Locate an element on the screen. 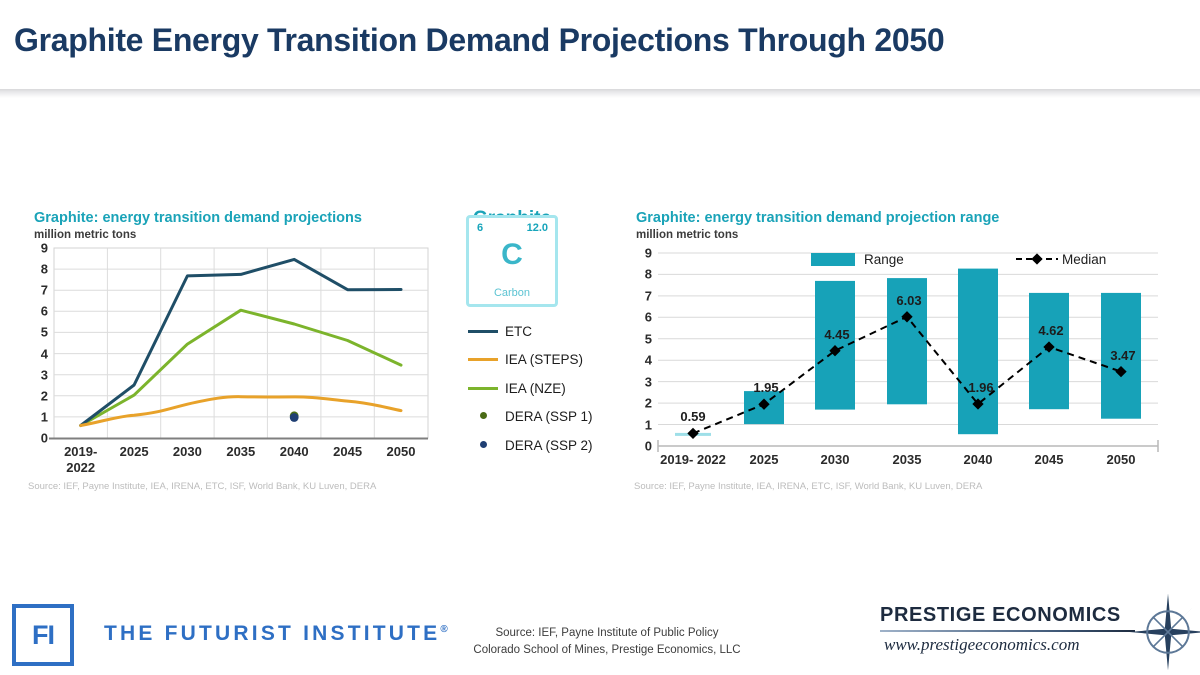 This screenshot has width=1200, height=675. point-dera-ssp2 is located at coordinates (294, 417).